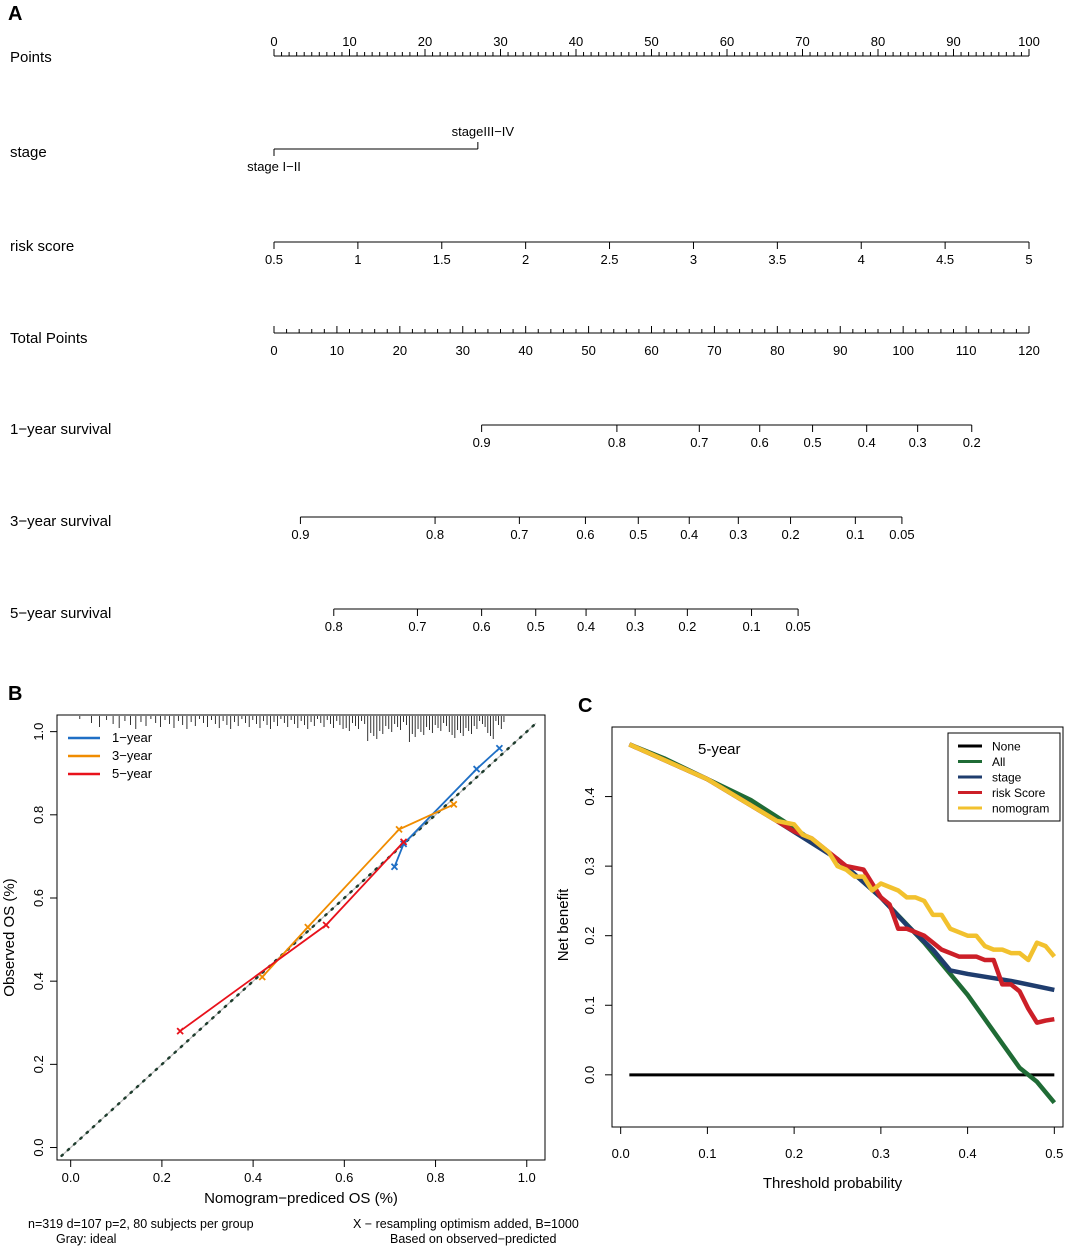 Image resolution: width=1065 pixels, height=1248 pixels. What do you see at coordinates (357, 259) in the screenshot?
I see `tick-label: 1` at bounding box center [357, 259].